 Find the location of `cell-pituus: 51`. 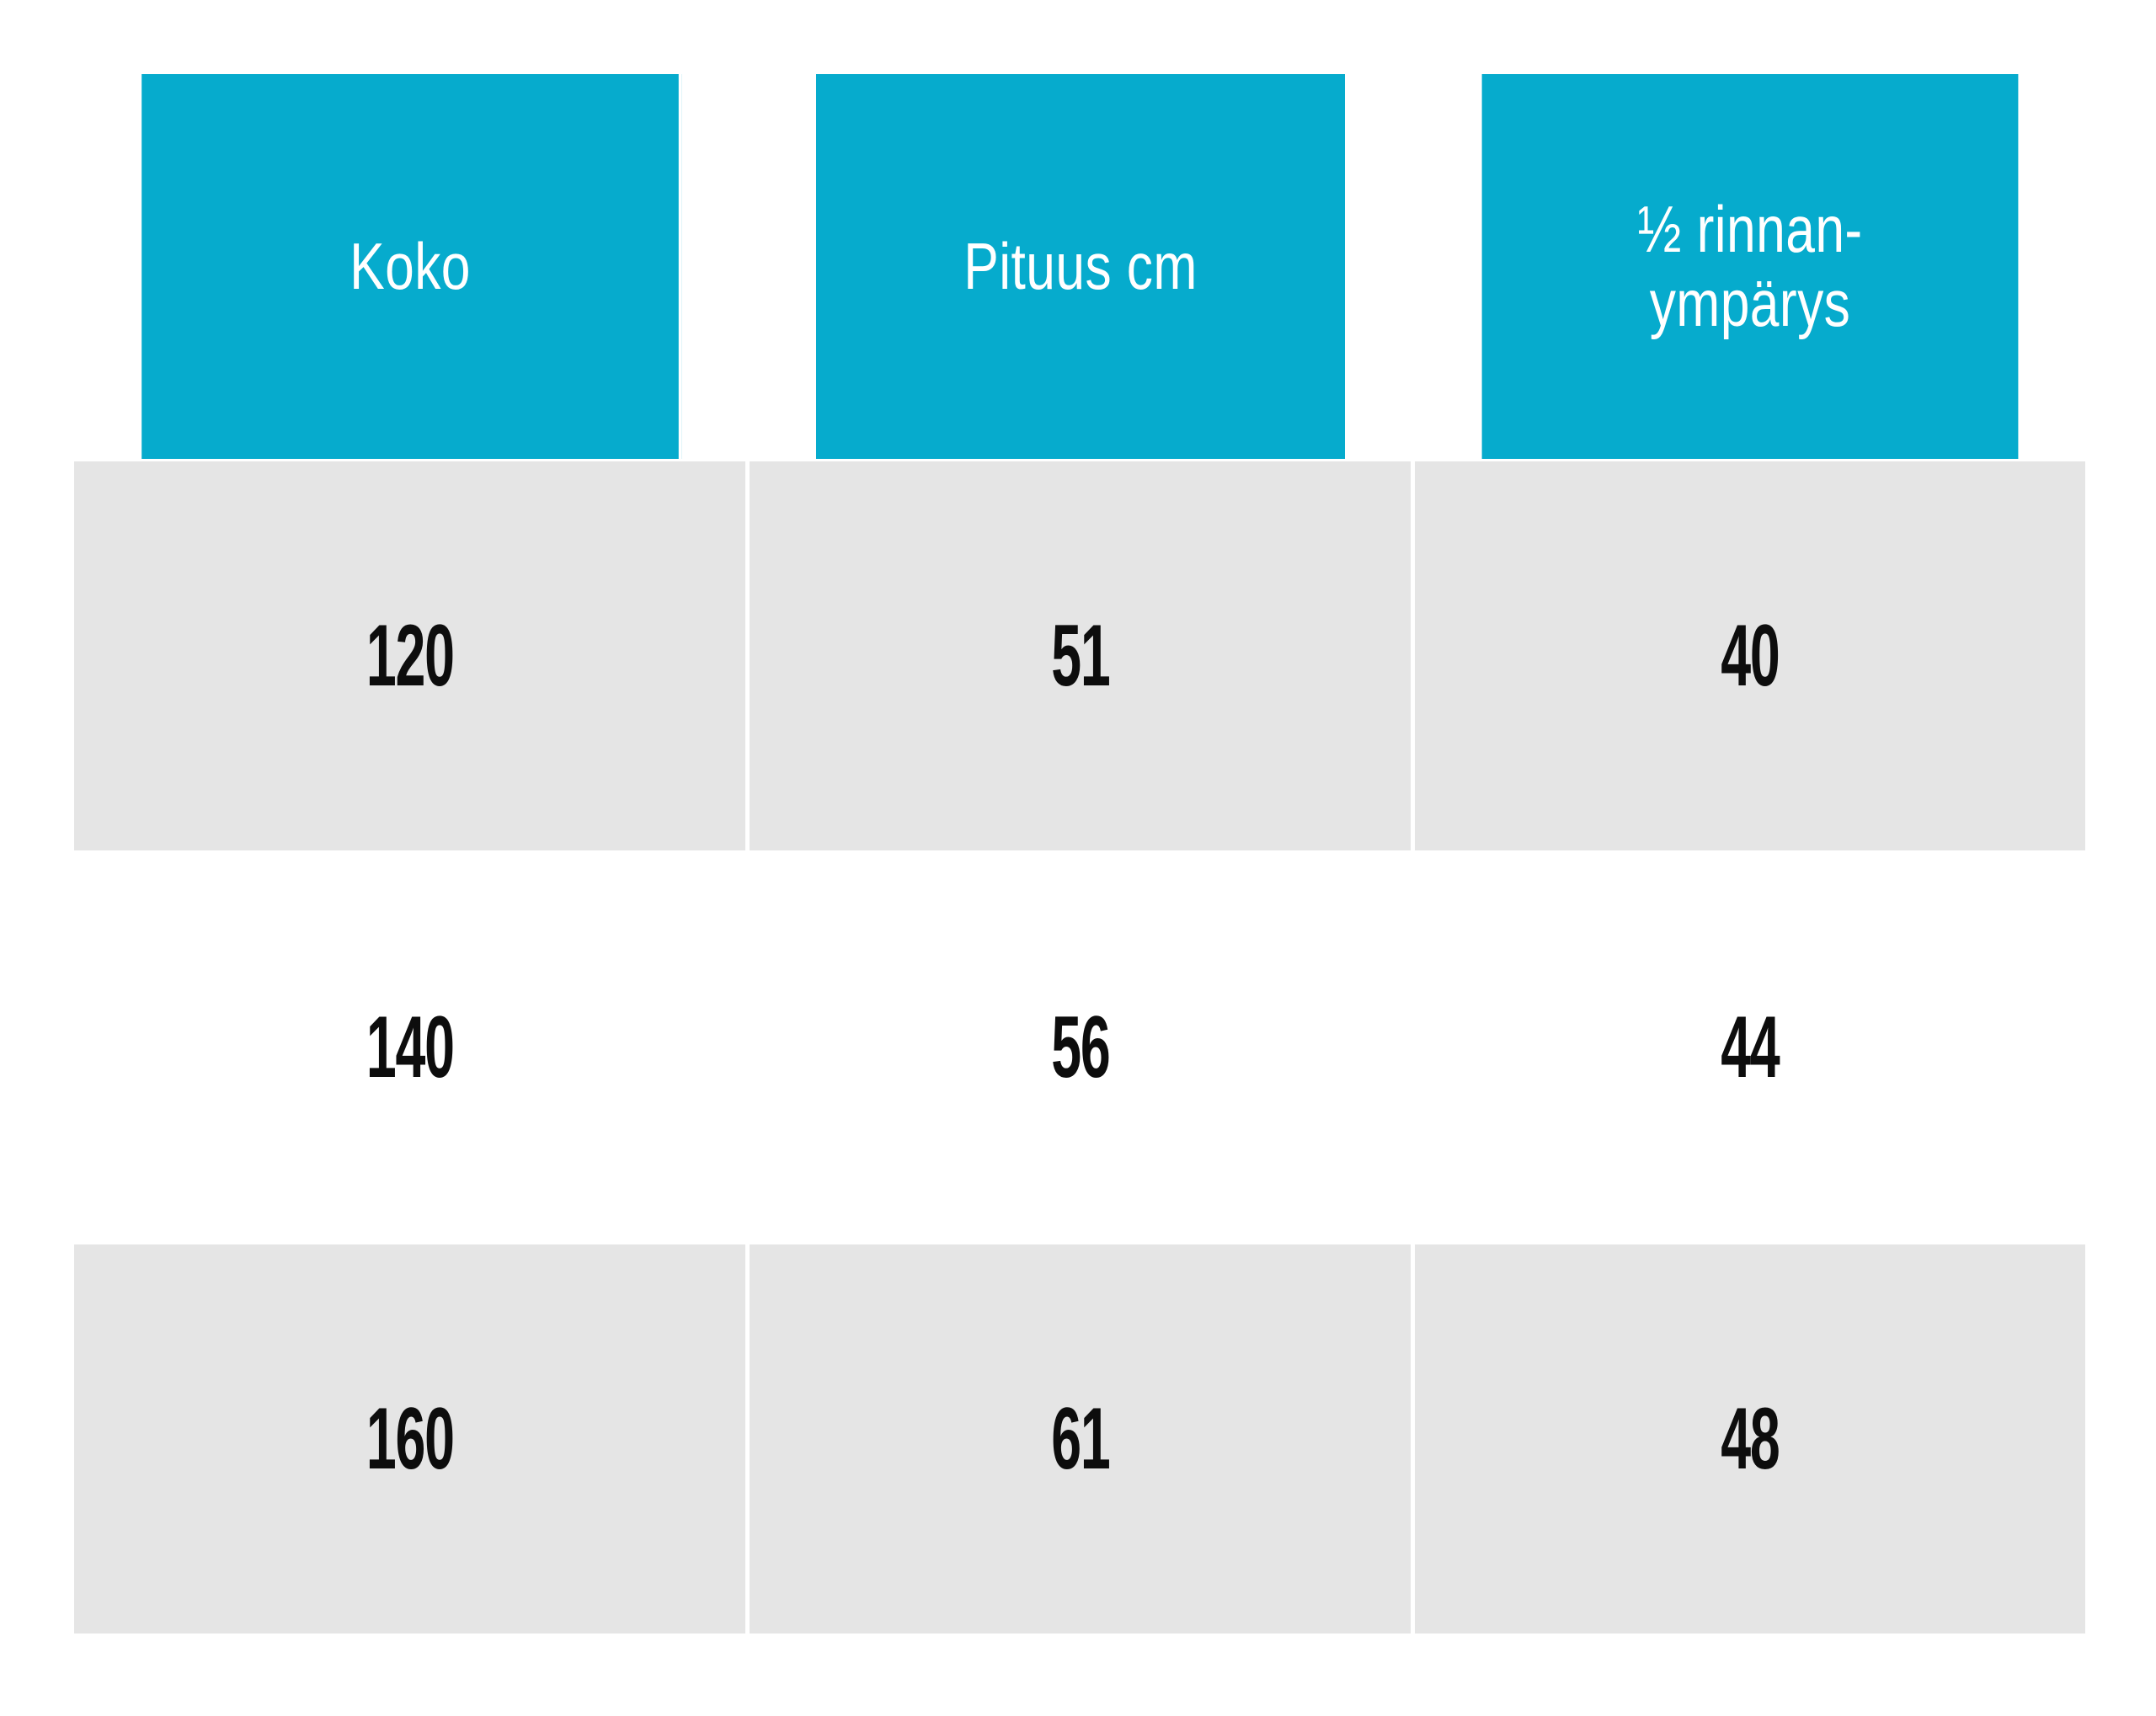

cell-pituus: 51 is located at coordinates (1082, 655).